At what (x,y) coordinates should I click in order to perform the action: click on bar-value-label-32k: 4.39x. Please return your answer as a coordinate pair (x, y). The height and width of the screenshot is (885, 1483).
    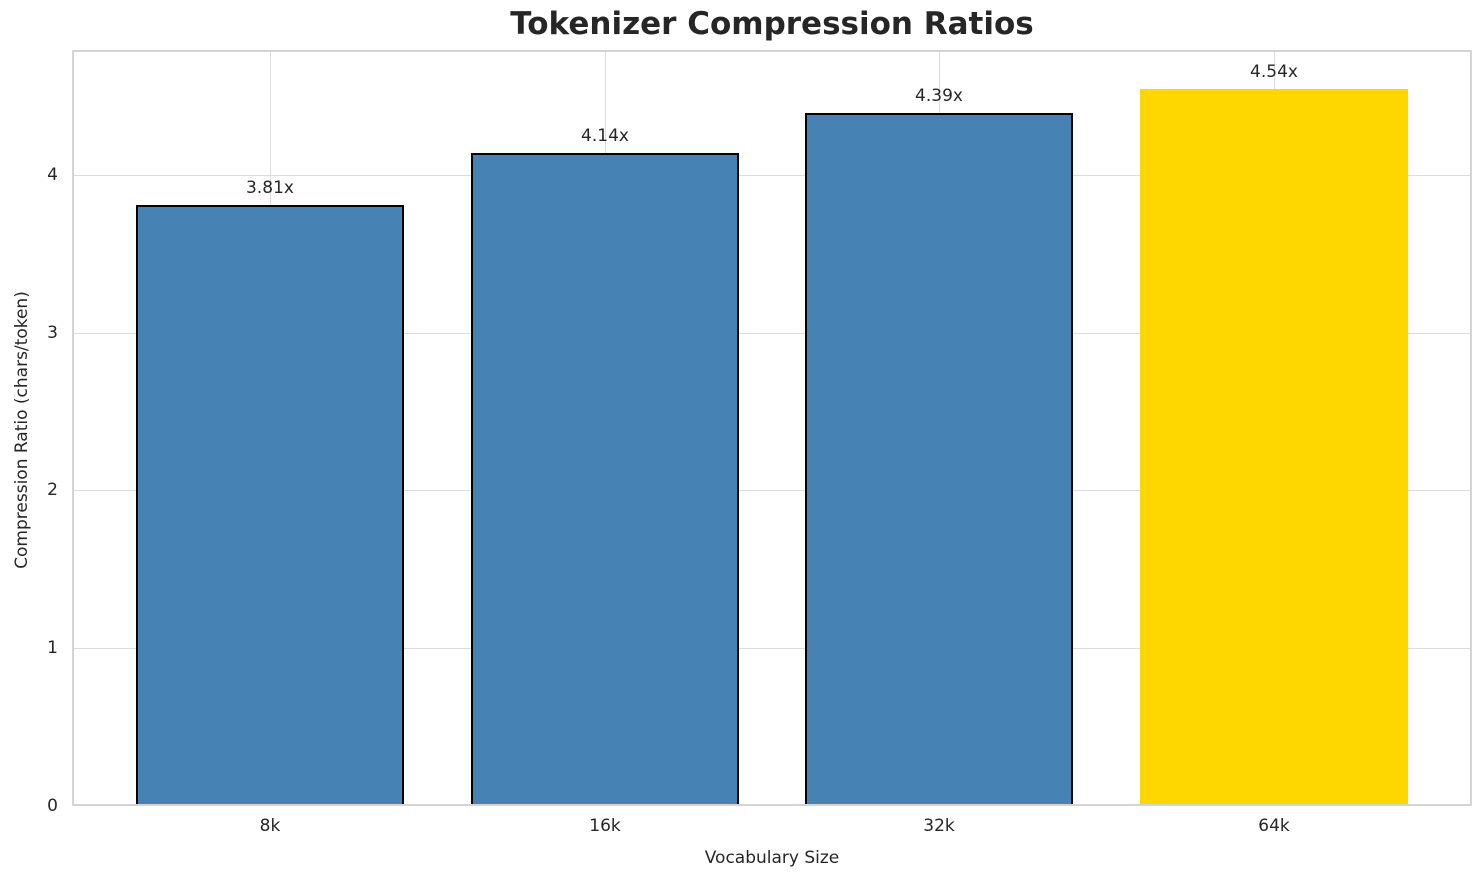
    Looking at the image, I should click on (939, 96).